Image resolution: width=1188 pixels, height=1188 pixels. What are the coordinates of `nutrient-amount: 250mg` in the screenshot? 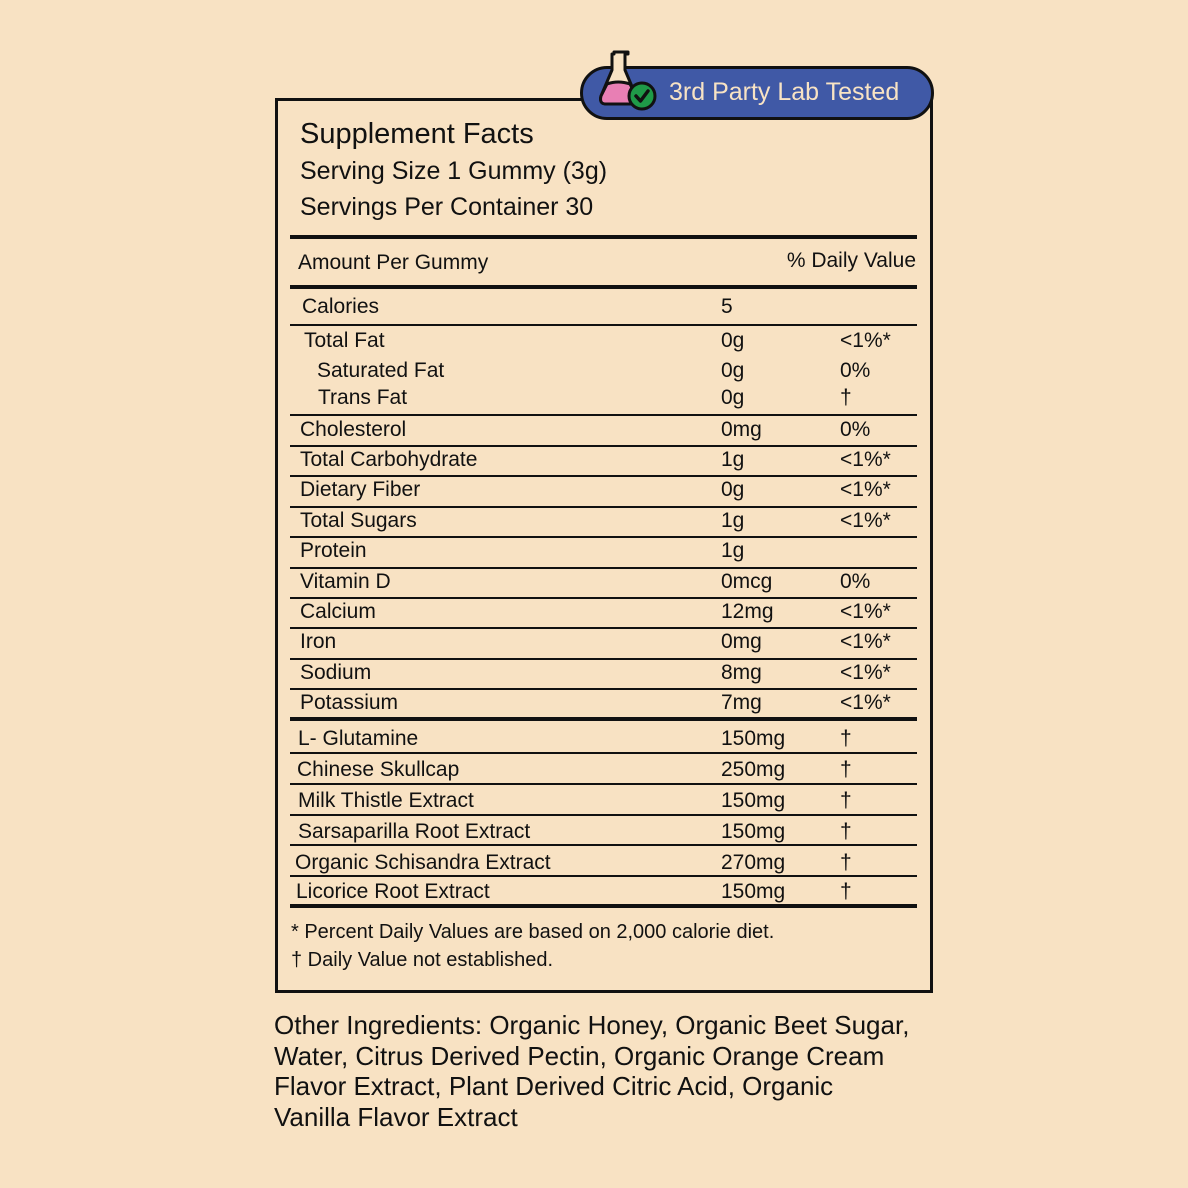 It's located at (753, 769).